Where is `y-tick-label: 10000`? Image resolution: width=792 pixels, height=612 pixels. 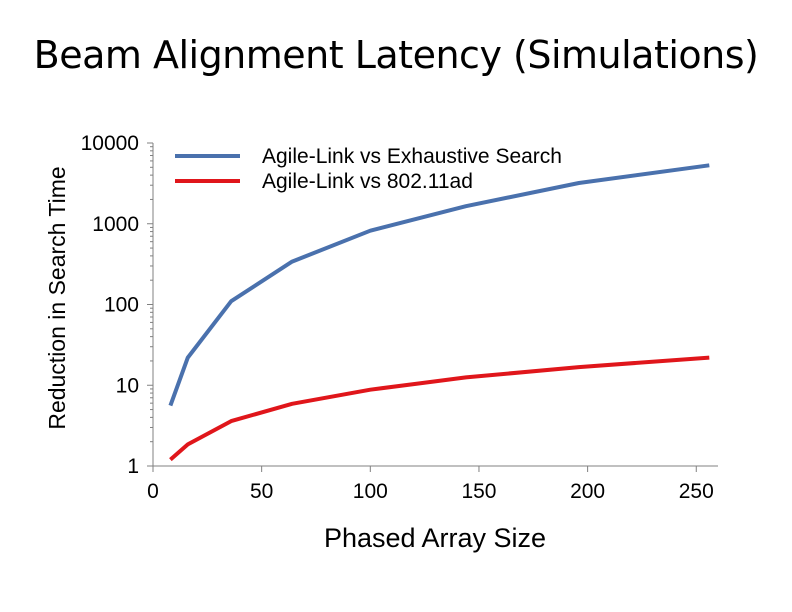 y-tick-label: 10000 is located at coordinates (110, 143).